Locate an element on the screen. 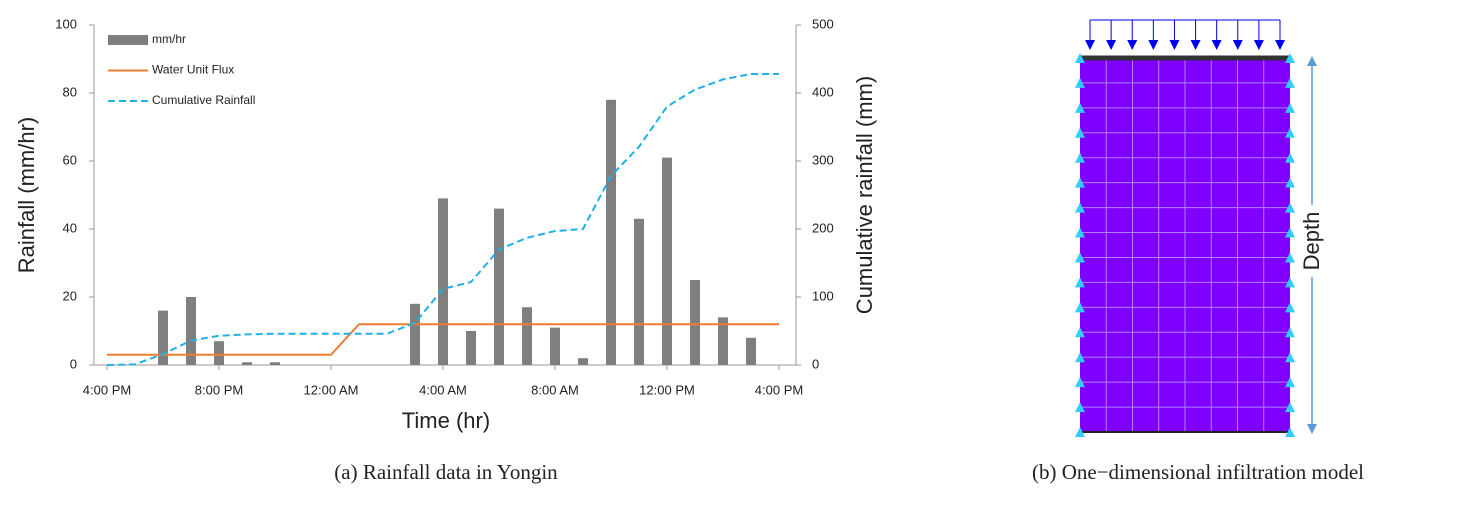  depth-label: Depth is located at coordinates (1311, 241).